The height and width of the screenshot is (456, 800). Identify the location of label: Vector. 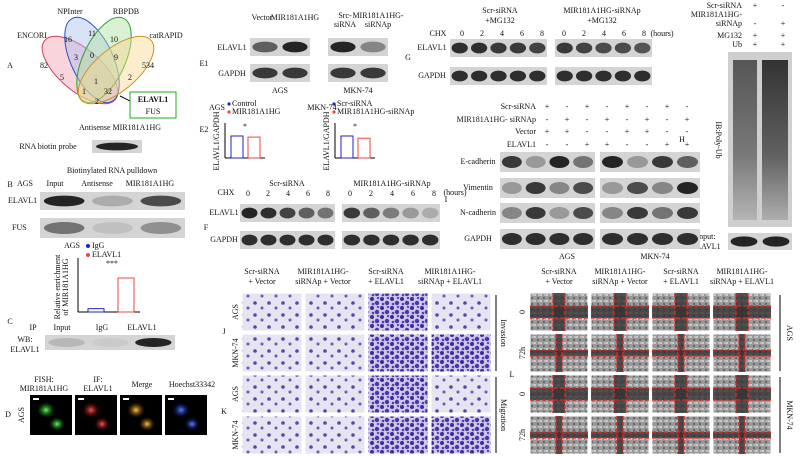
(525, 131).